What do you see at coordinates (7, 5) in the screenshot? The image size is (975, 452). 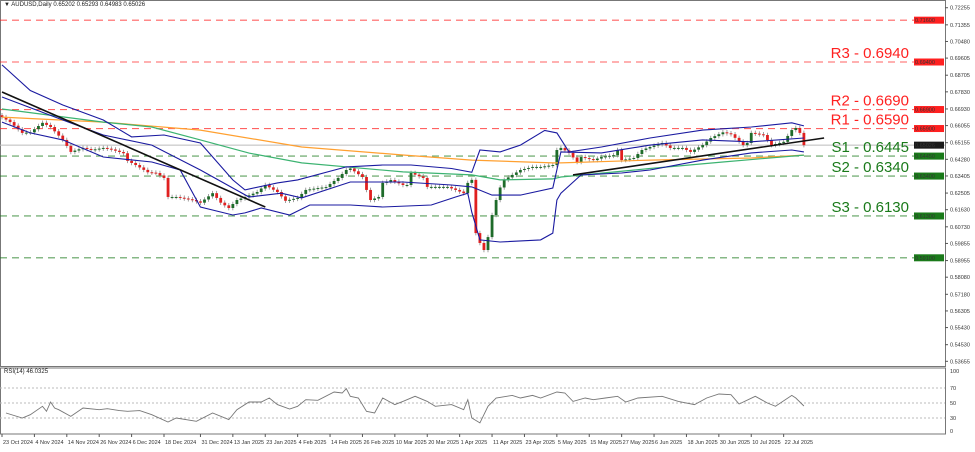 I see `collapse-triangle-icon: ▼` at bounding box center [7, 5].